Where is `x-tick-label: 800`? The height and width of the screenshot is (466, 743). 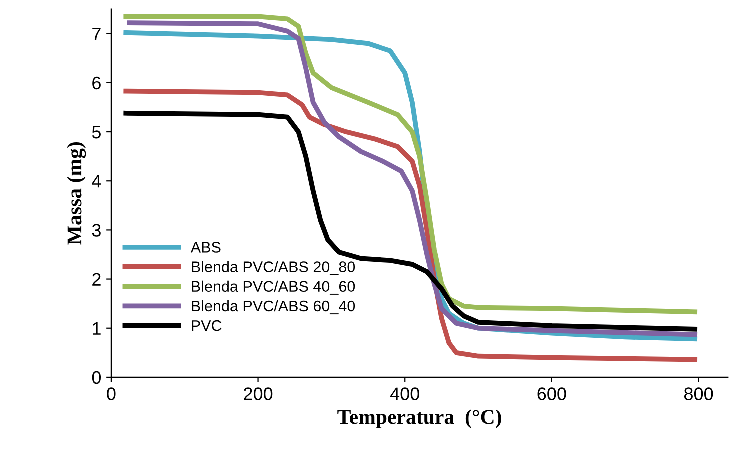
x-tick-label: 800 is located at coordinates (699, 394).